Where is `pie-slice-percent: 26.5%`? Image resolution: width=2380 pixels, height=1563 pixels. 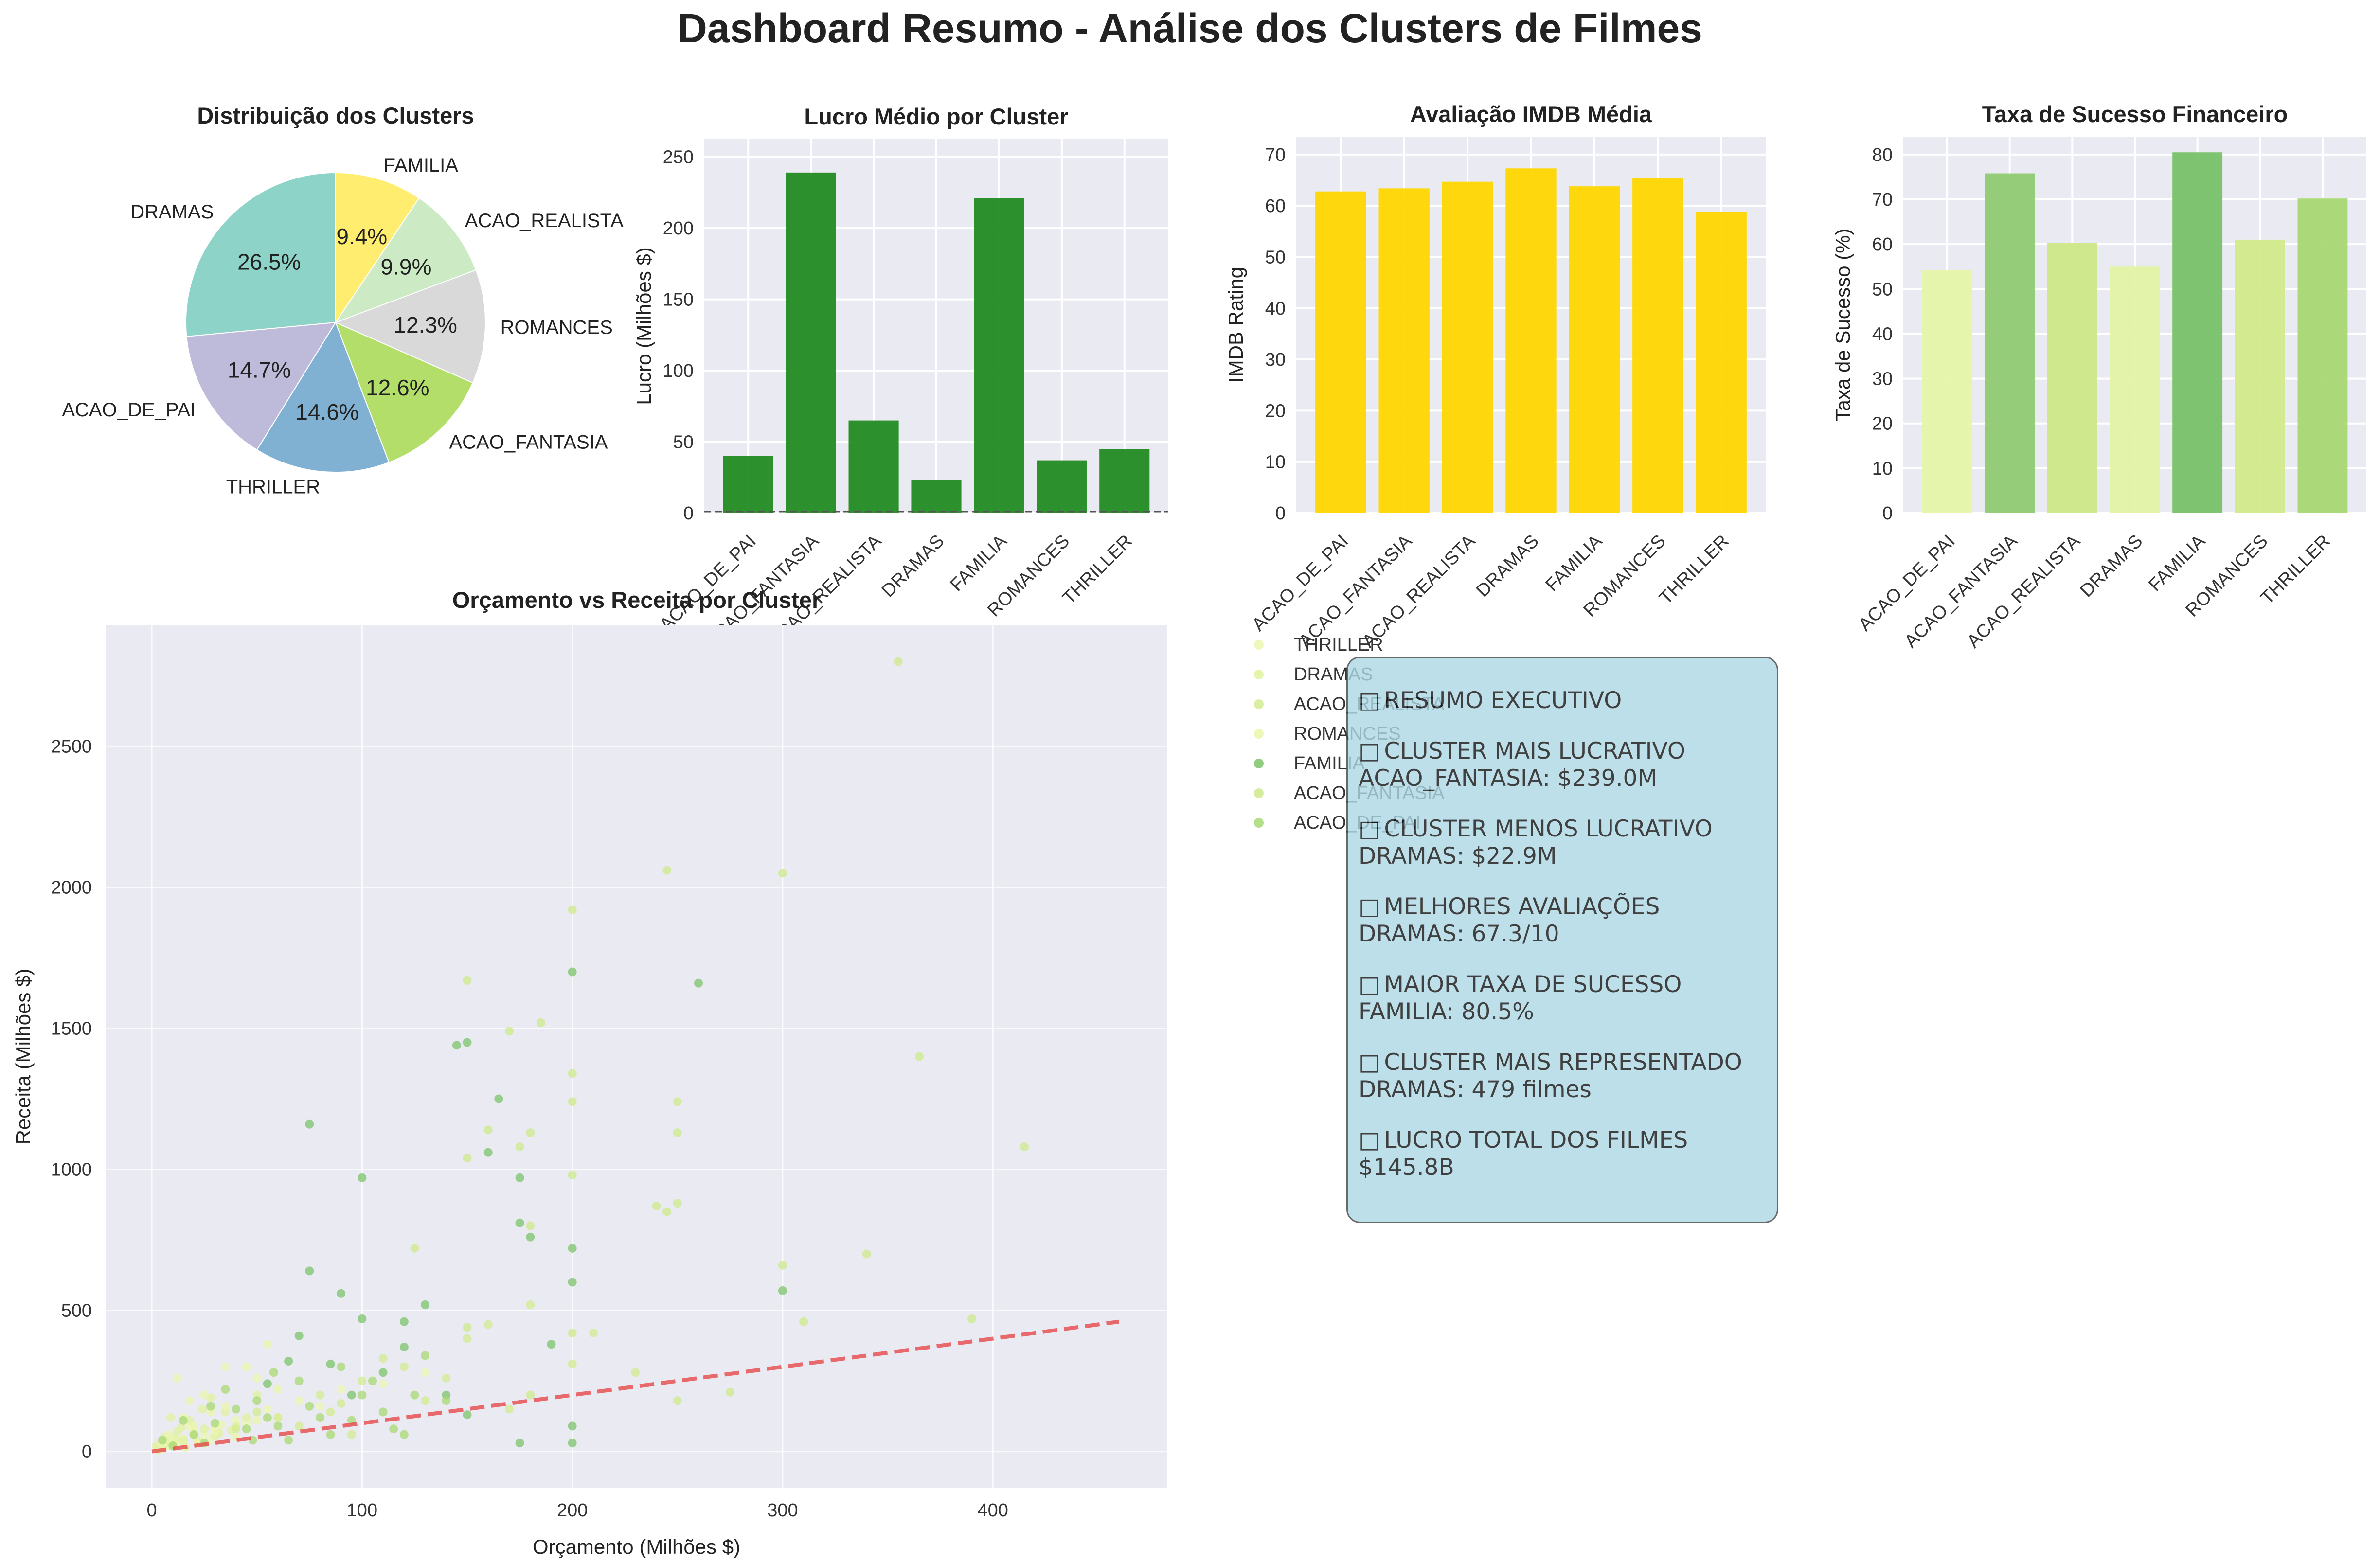
pie-slice-percent: 26.5% is located at coordinates (269, 262).